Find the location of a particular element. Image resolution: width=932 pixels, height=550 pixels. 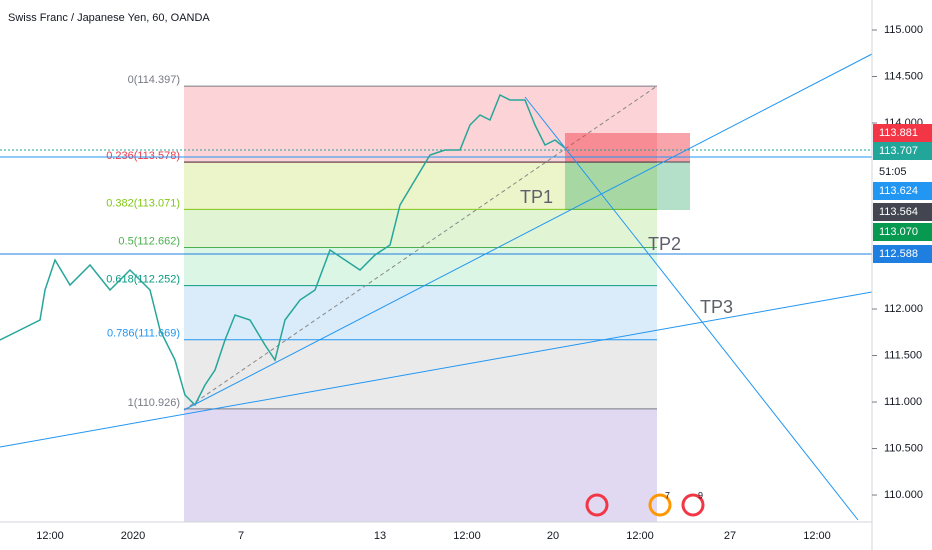

fib-label: 0.382(113.071) is located at coordinates (143, 203).